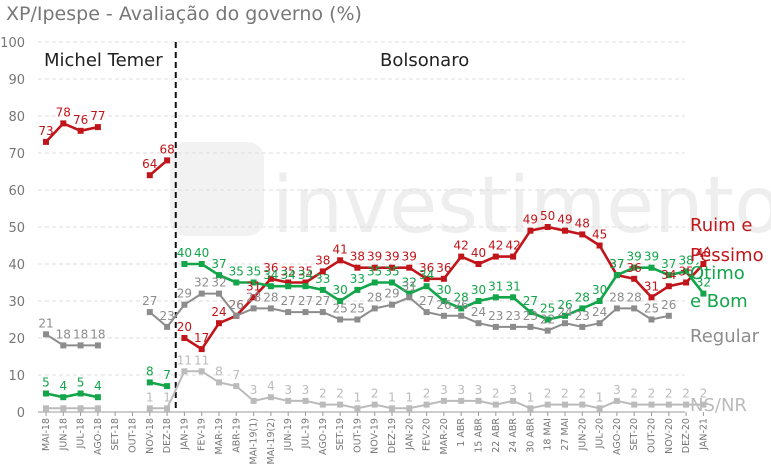  What do you see at coordinates (271, 441) in the screenshot?
I see `x-tick-label: MAI-19(2)` at bounding box center [271, 441].